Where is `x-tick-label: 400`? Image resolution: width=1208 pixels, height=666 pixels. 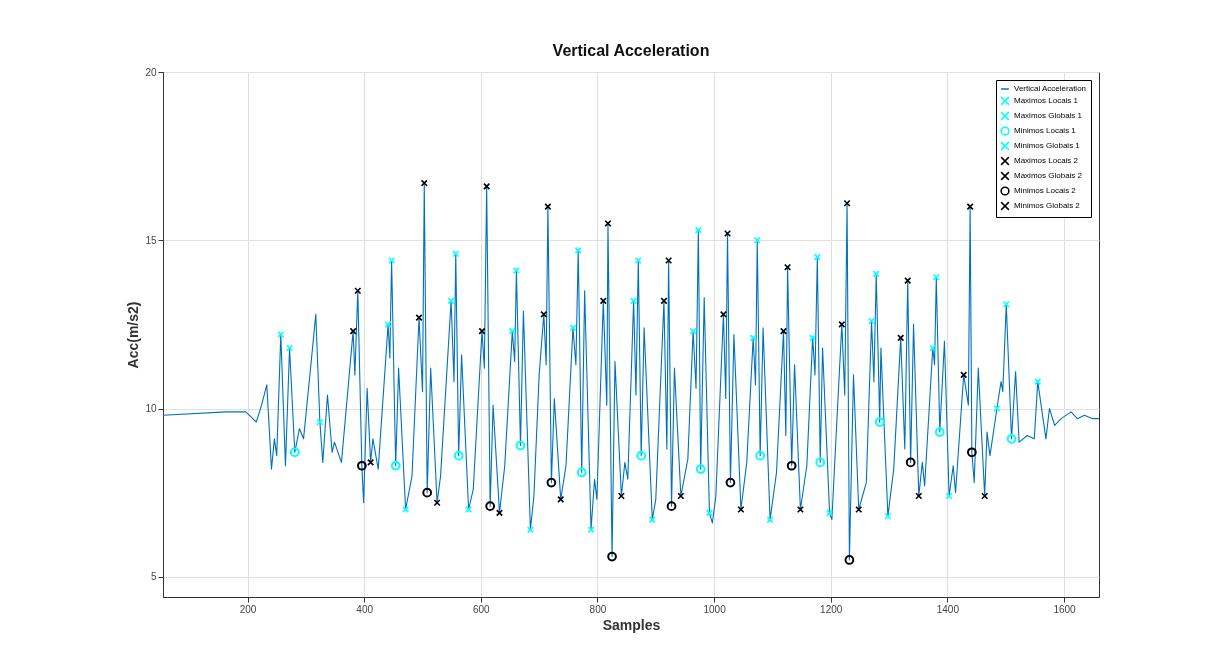
x-tick-label: 400 is located at coordinates (365, 609).